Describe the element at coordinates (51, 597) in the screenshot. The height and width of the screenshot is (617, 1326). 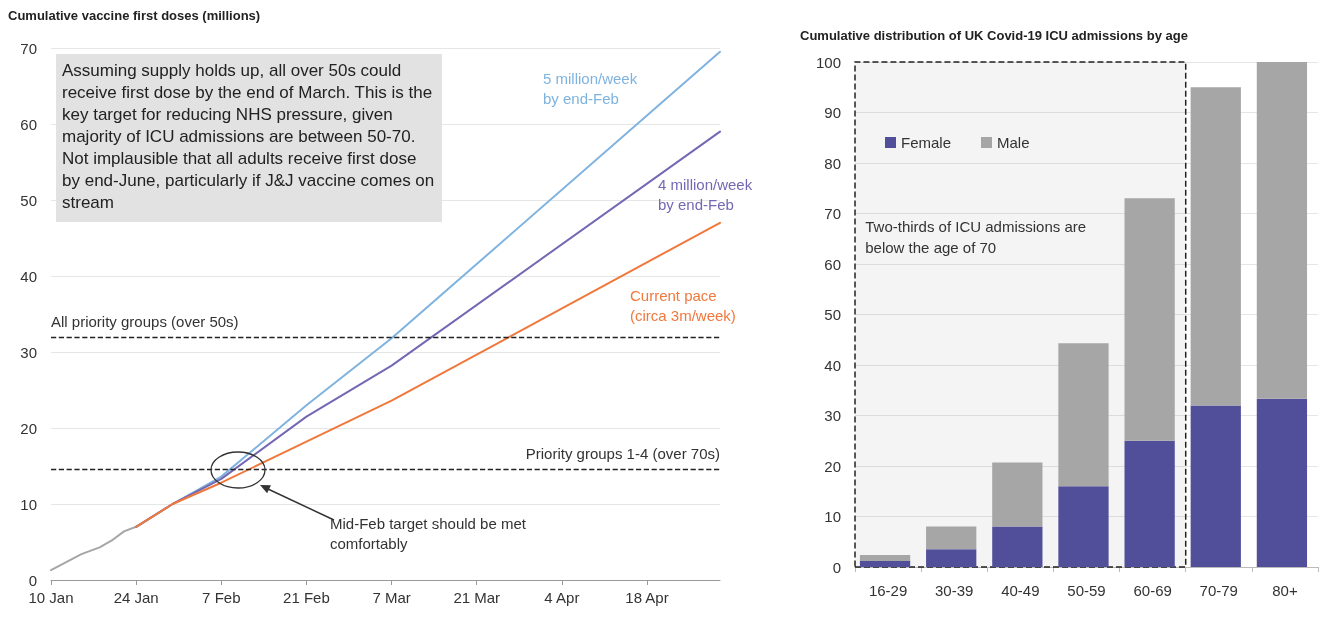
I see `x-tick-label: 10 Jan` at that location.